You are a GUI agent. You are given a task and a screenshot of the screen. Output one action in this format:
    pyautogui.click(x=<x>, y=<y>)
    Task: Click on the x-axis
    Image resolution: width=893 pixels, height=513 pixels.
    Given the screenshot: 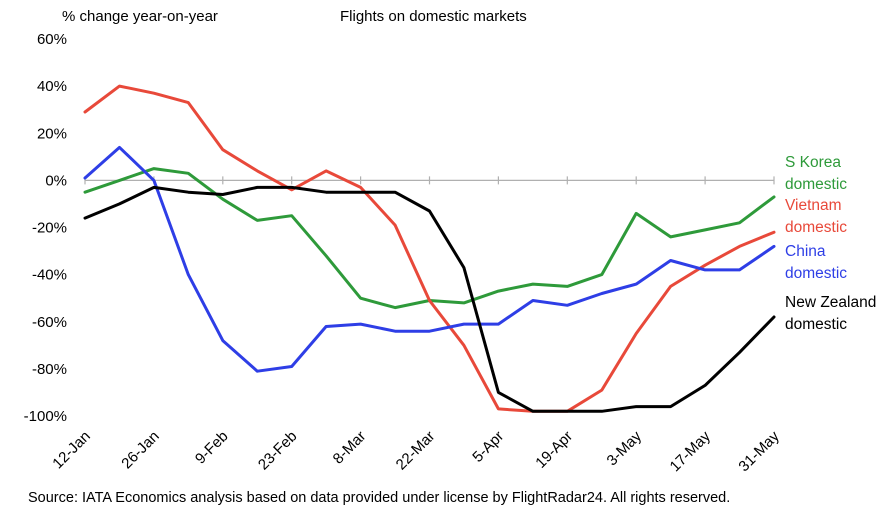 What is the action you would take?
    pyautogui.click(x=429, y=180)
    